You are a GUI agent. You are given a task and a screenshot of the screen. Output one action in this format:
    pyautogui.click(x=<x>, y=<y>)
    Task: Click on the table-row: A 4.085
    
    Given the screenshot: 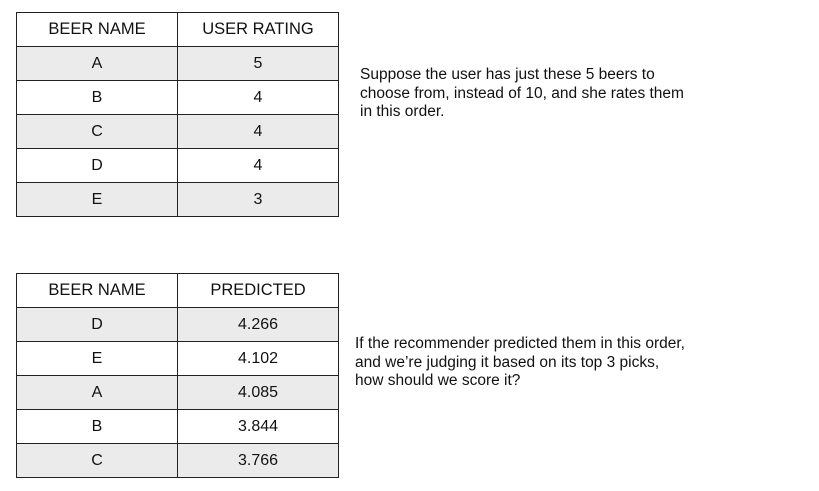 What is the action you would take?
    pyautogui.click(x=177, y=392)
    